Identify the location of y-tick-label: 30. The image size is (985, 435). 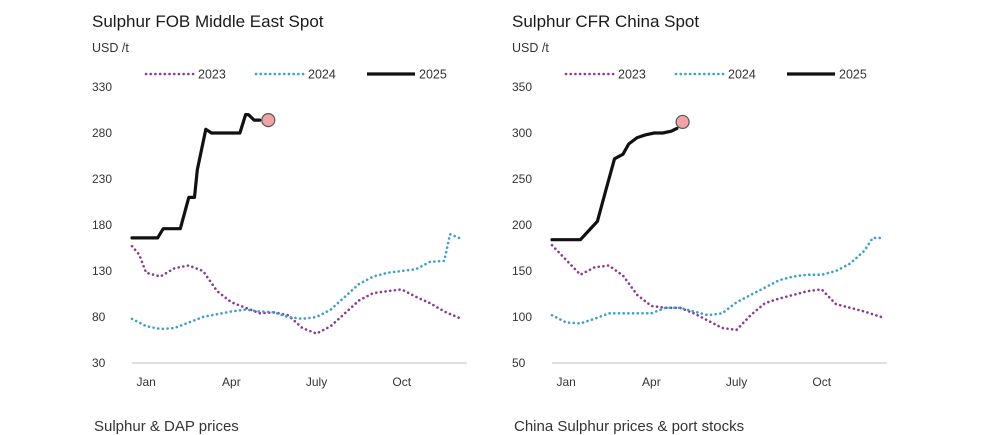
(99, 363).